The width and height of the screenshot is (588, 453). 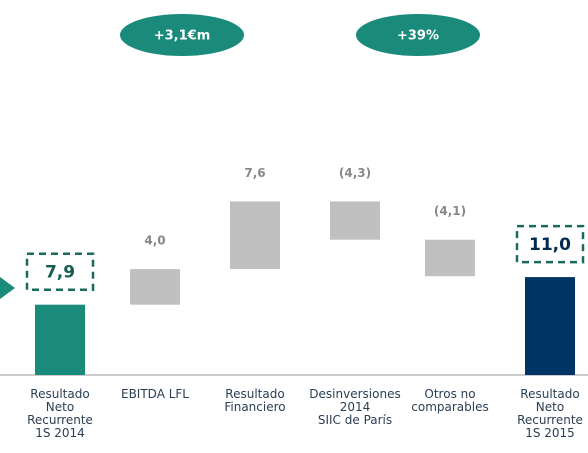 I want to click on value-label: 4,0, so click(x=154, y=241).